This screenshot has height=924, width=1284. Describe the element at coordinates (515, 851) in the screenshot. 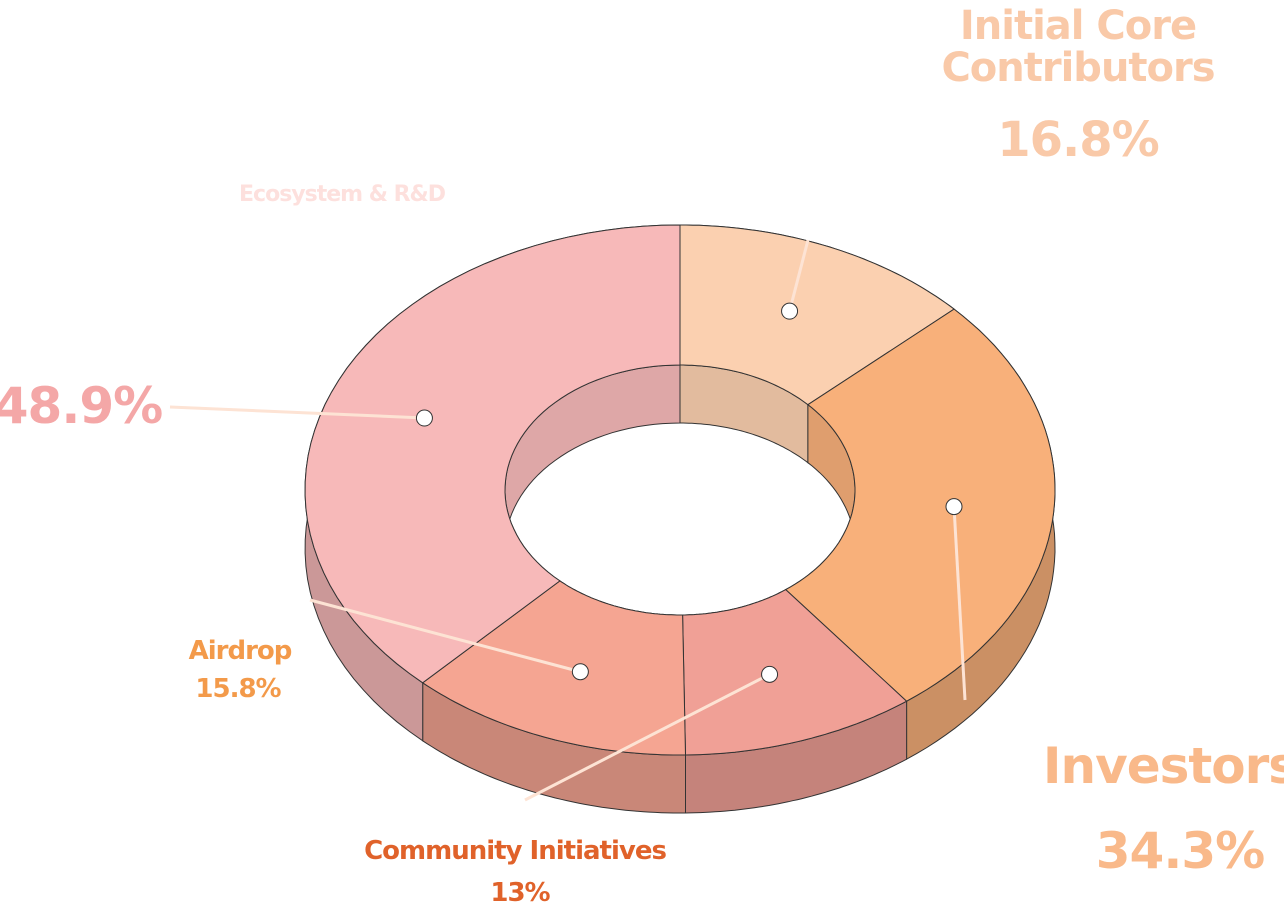

I see `category-label: Community Initiatives` at that location.